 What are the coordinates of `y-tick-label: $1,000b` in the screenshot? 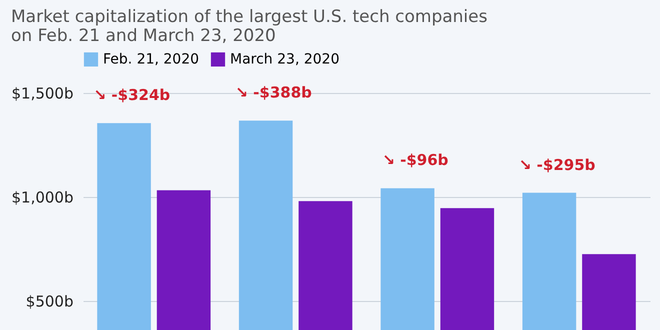 It's located at (42, 197).